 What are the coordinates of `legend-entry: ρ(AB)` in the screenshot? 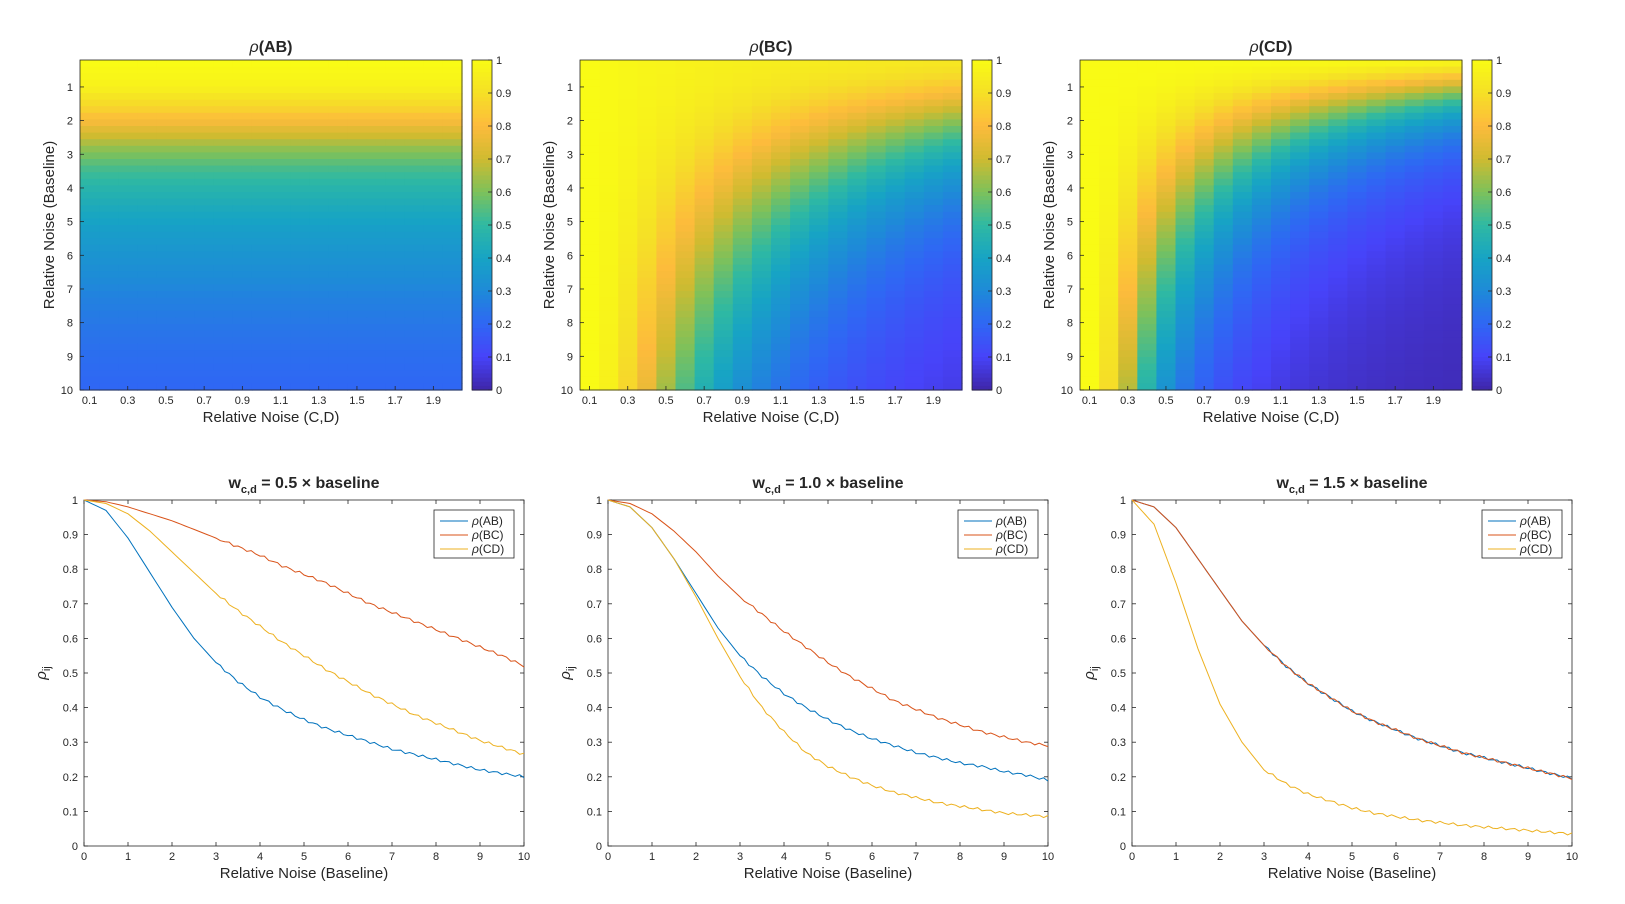 It's located at (1535, 521).